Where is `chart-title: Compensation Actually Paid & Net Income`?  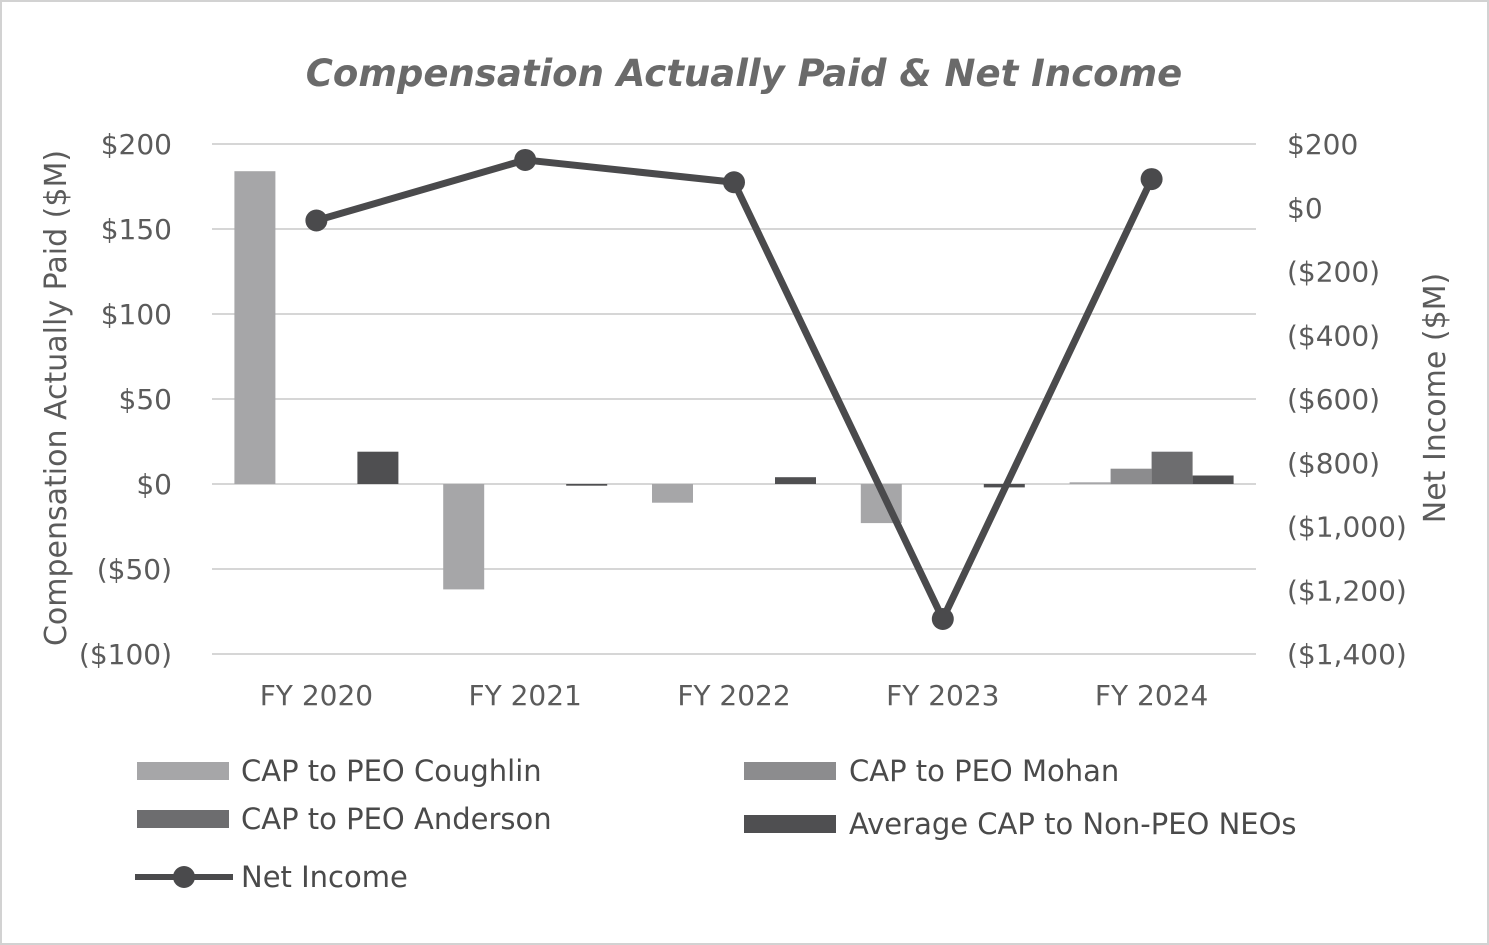 chart-title: Compensation Actually Paid & Net Income is located at coordinates (744, 73).